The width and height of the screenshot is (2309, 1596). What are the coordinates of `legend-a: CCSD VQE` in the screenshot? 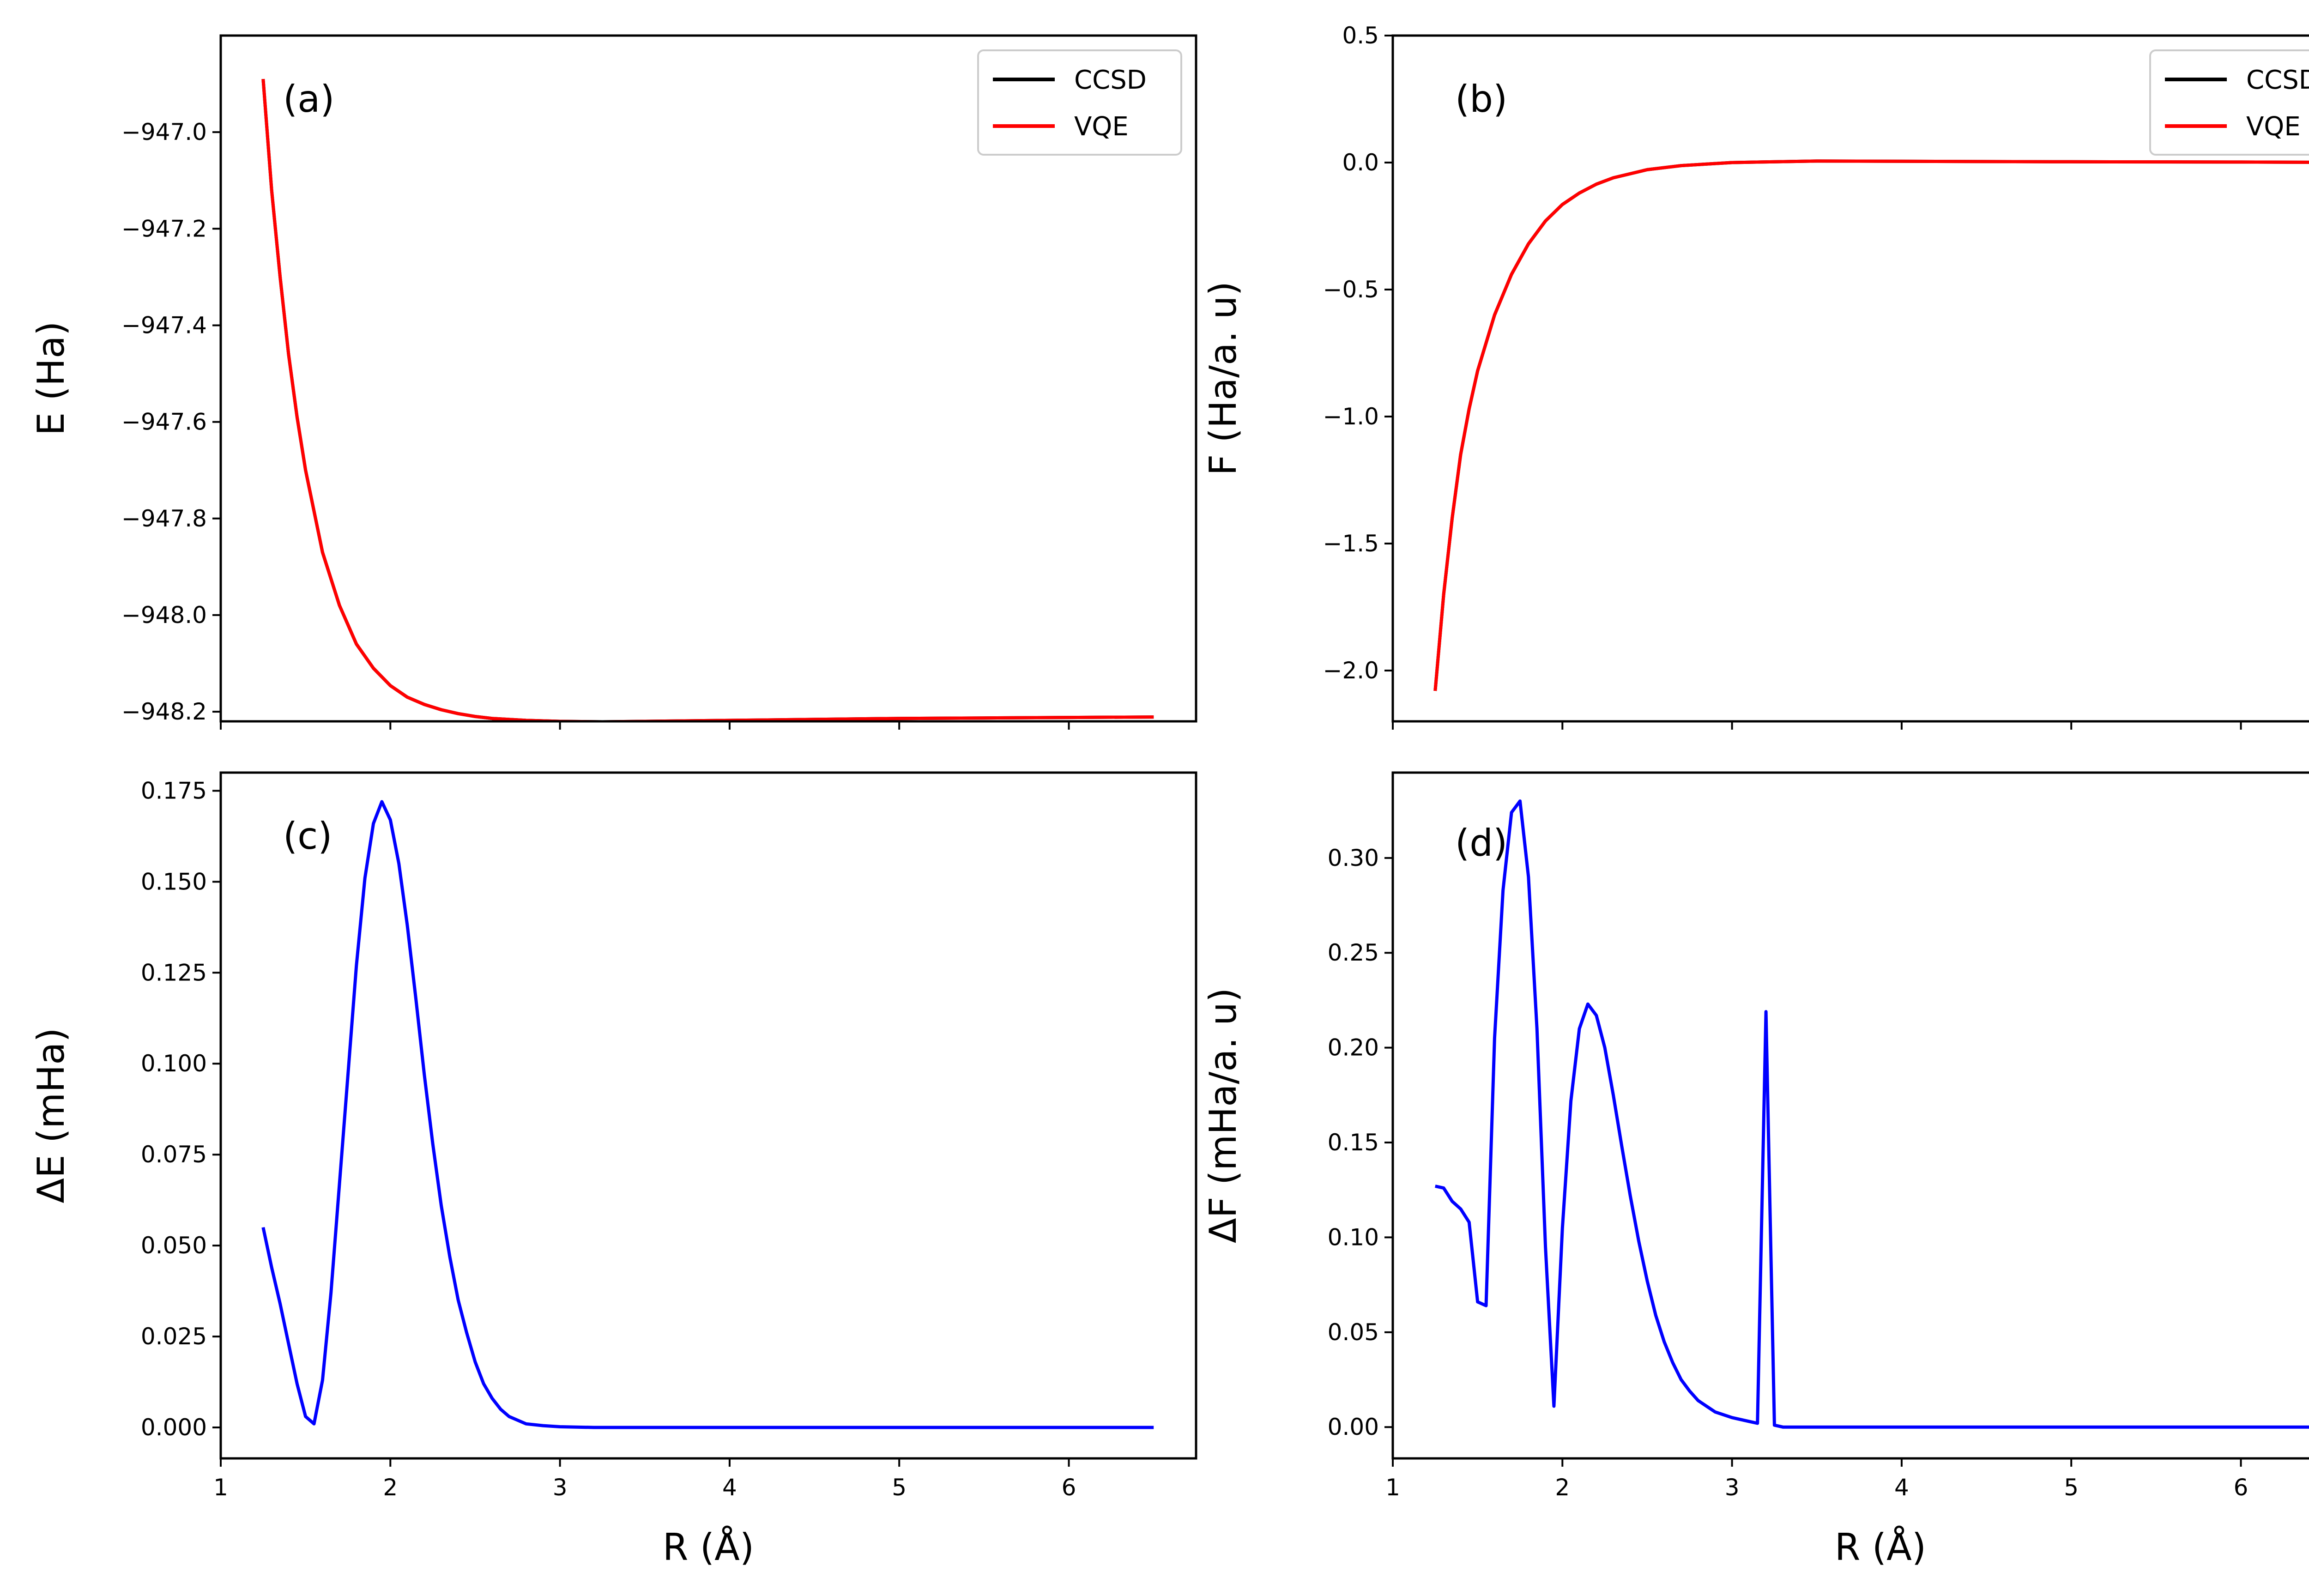 It's located at (1079, 102).